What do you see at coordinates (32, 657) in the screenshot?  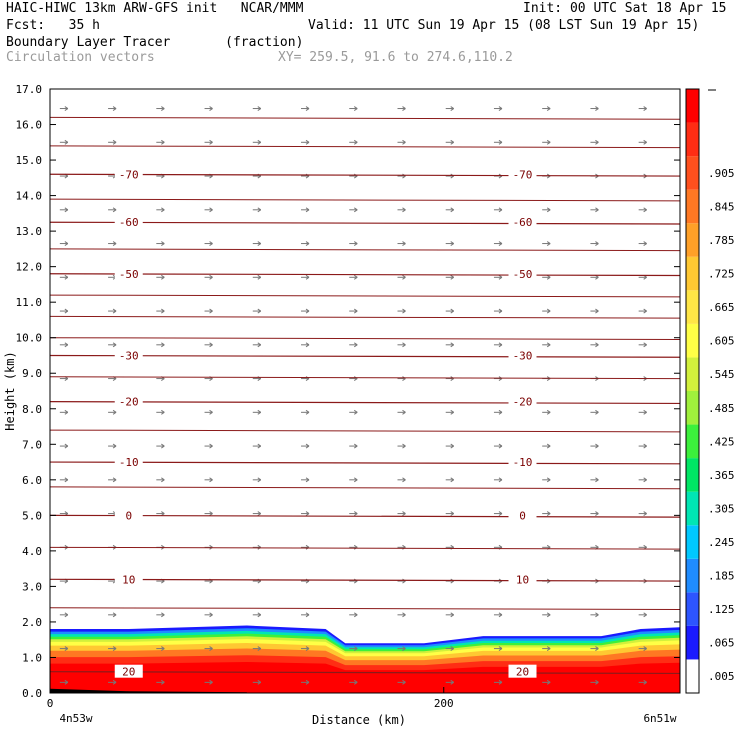 I see `y-tick-label: 1.0` at bounding box center [32, 657].